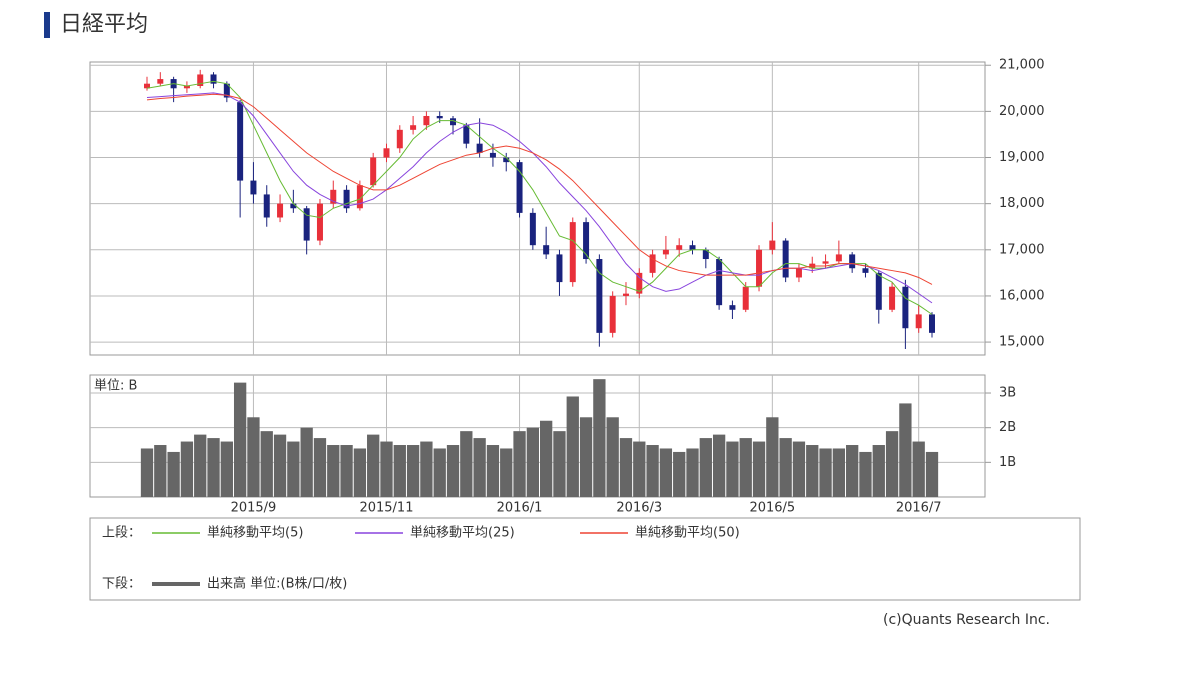  I want to click on y-tick-label: 3B, so click(1007, 393).